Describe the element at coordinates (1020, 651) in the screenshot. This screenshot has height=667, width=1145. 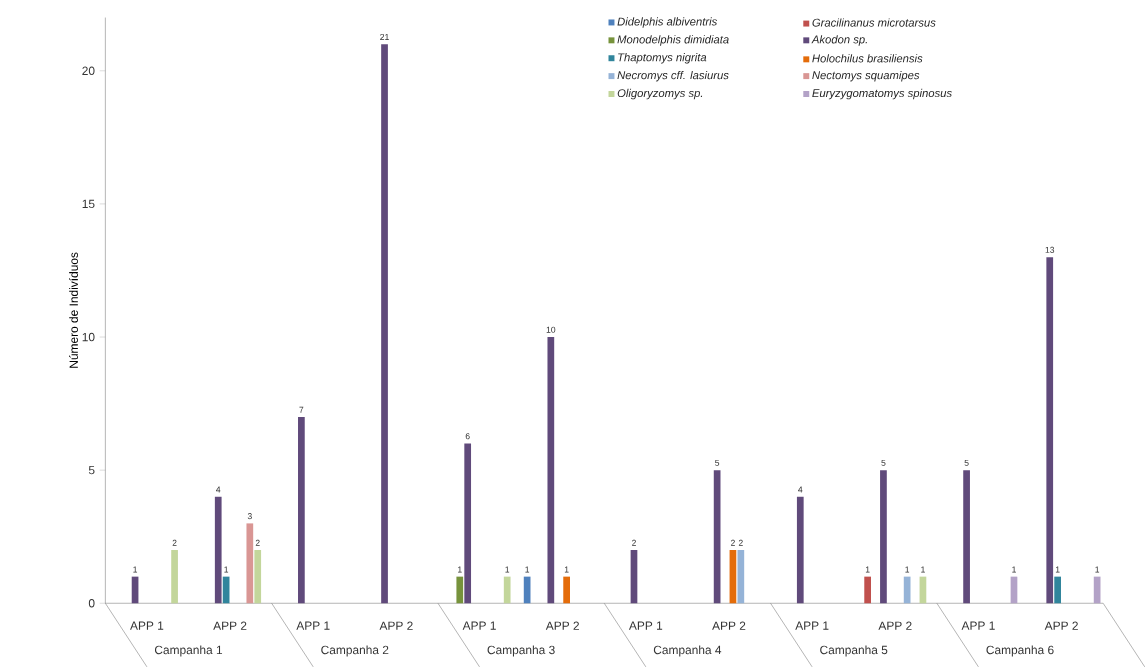
I see `text: Campanha 6` at that location.